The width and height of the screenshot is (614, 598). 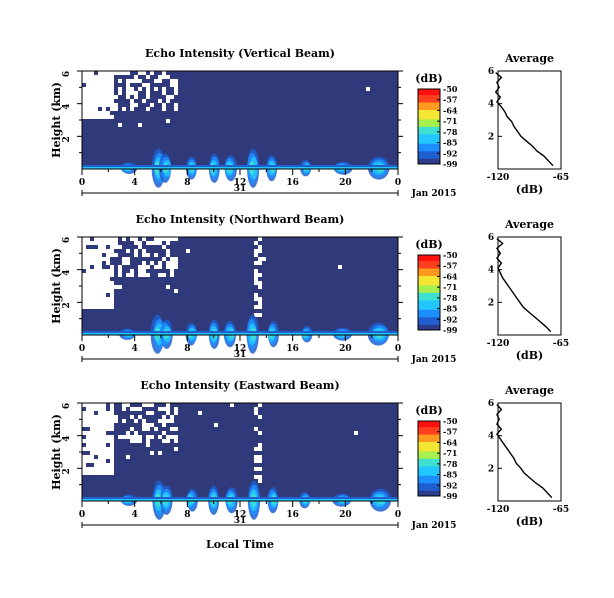 What do you see at coordinates (491, 303) in the screenshot?
I see `average-y-tick-label: 2` at bounding box center [491, 303].